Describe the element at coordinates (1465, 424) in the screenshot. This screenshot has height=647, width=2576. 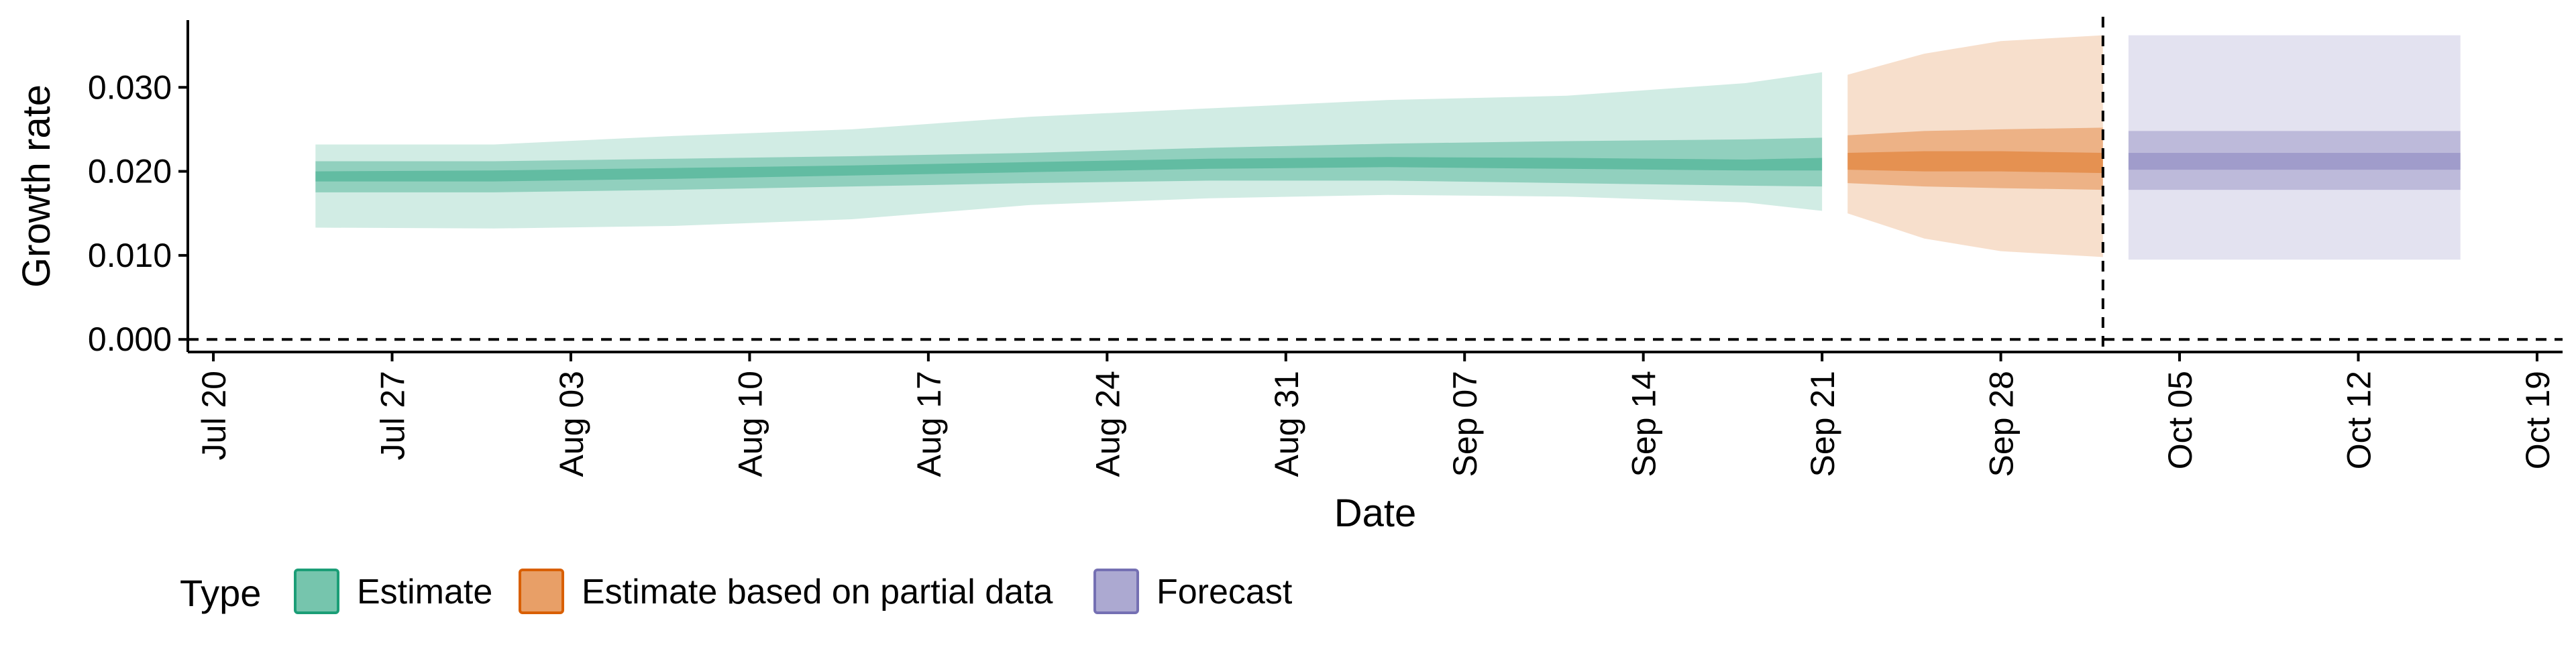
I see `x-tick-label: Sep 07` at that location.